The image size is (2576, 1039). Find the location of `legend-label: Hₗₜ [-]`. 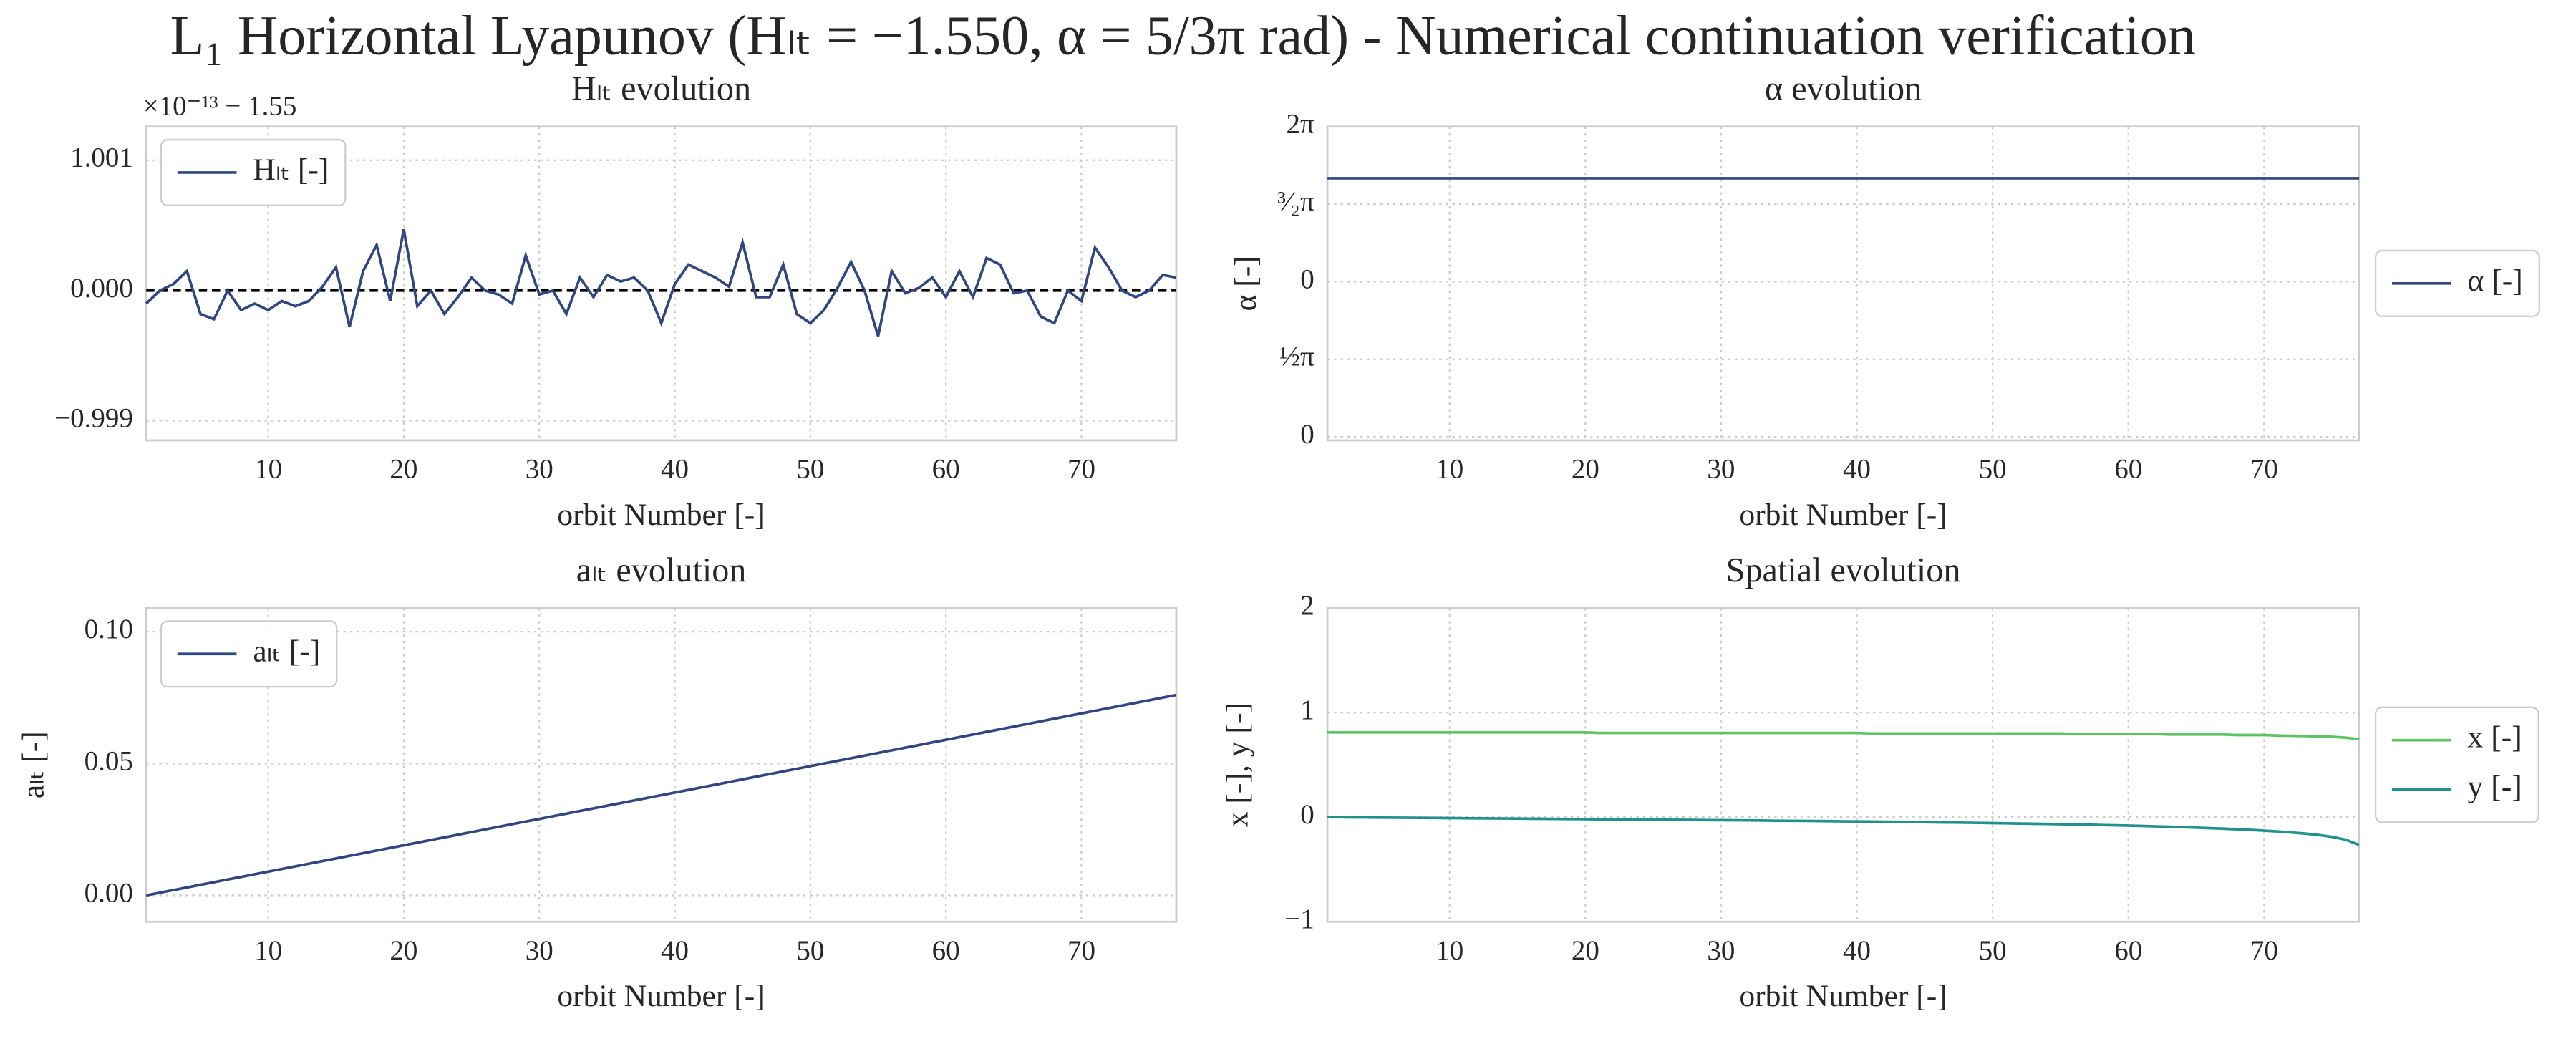

legend-label: Hₗₜ [-] is located at coordinates (291, 170).